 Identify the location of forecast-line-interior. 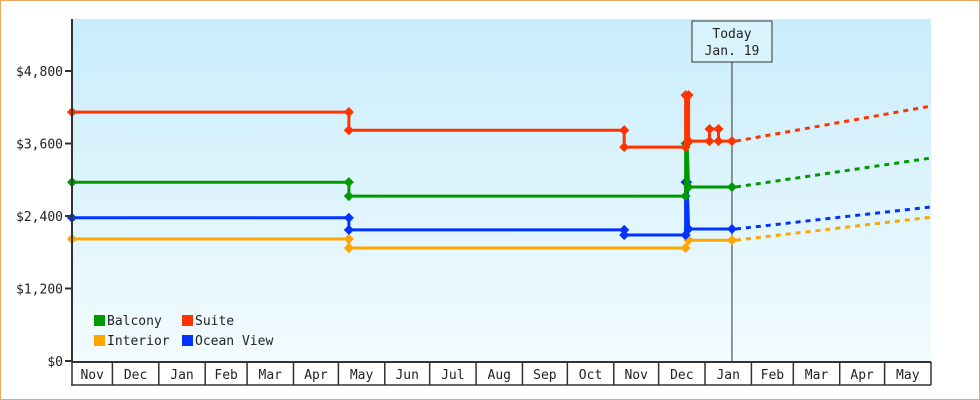
(833, 228).